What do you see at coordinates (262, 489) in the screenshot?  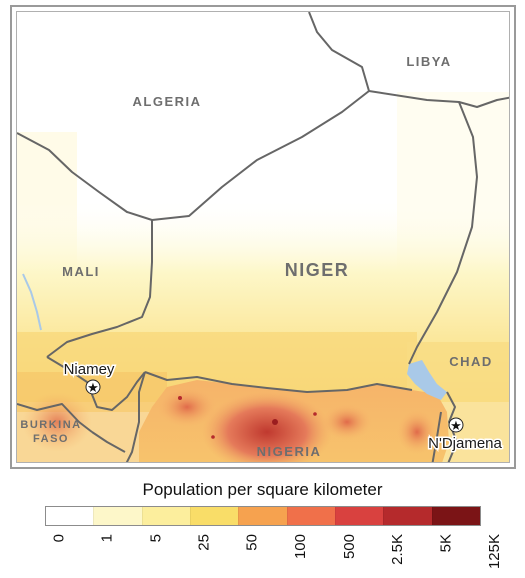 I see `legend-title: Population per square kilometer` at bounding box center [262, 489].